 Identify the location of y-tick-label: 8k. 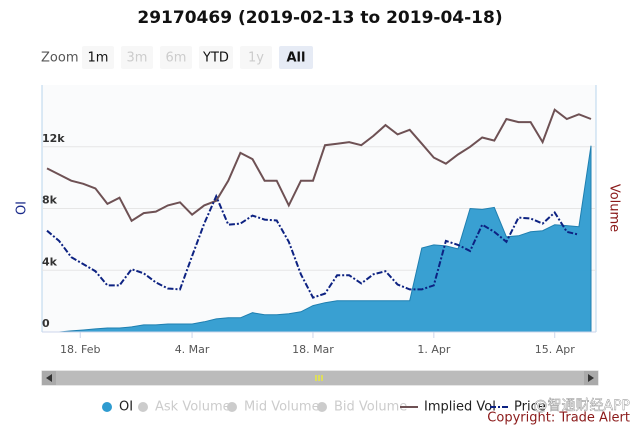
(50, 200).